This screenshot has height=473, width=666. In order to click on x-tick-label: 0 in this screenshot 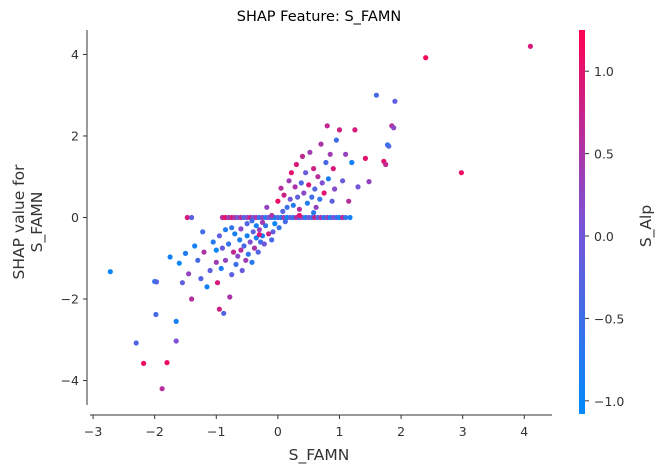, I will do `click(278, 431)`.